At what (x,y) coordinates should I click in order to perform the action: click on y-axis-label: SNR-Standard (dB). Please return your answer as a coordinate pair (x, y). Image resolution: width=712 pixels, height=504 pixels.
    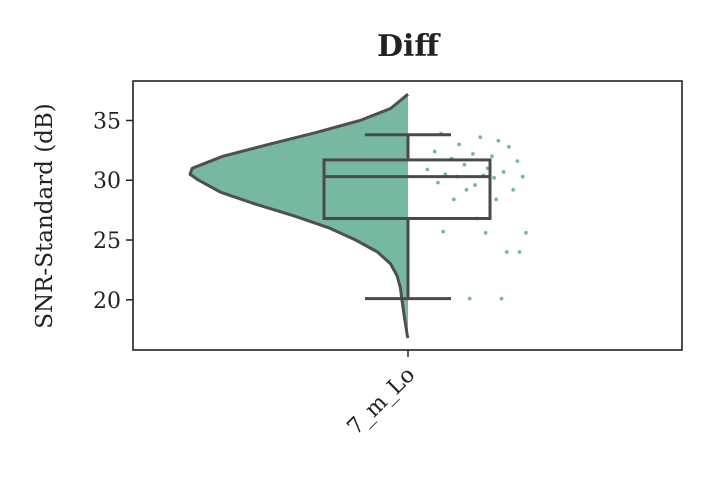
    Looking at the image, I should click on (45, 216).